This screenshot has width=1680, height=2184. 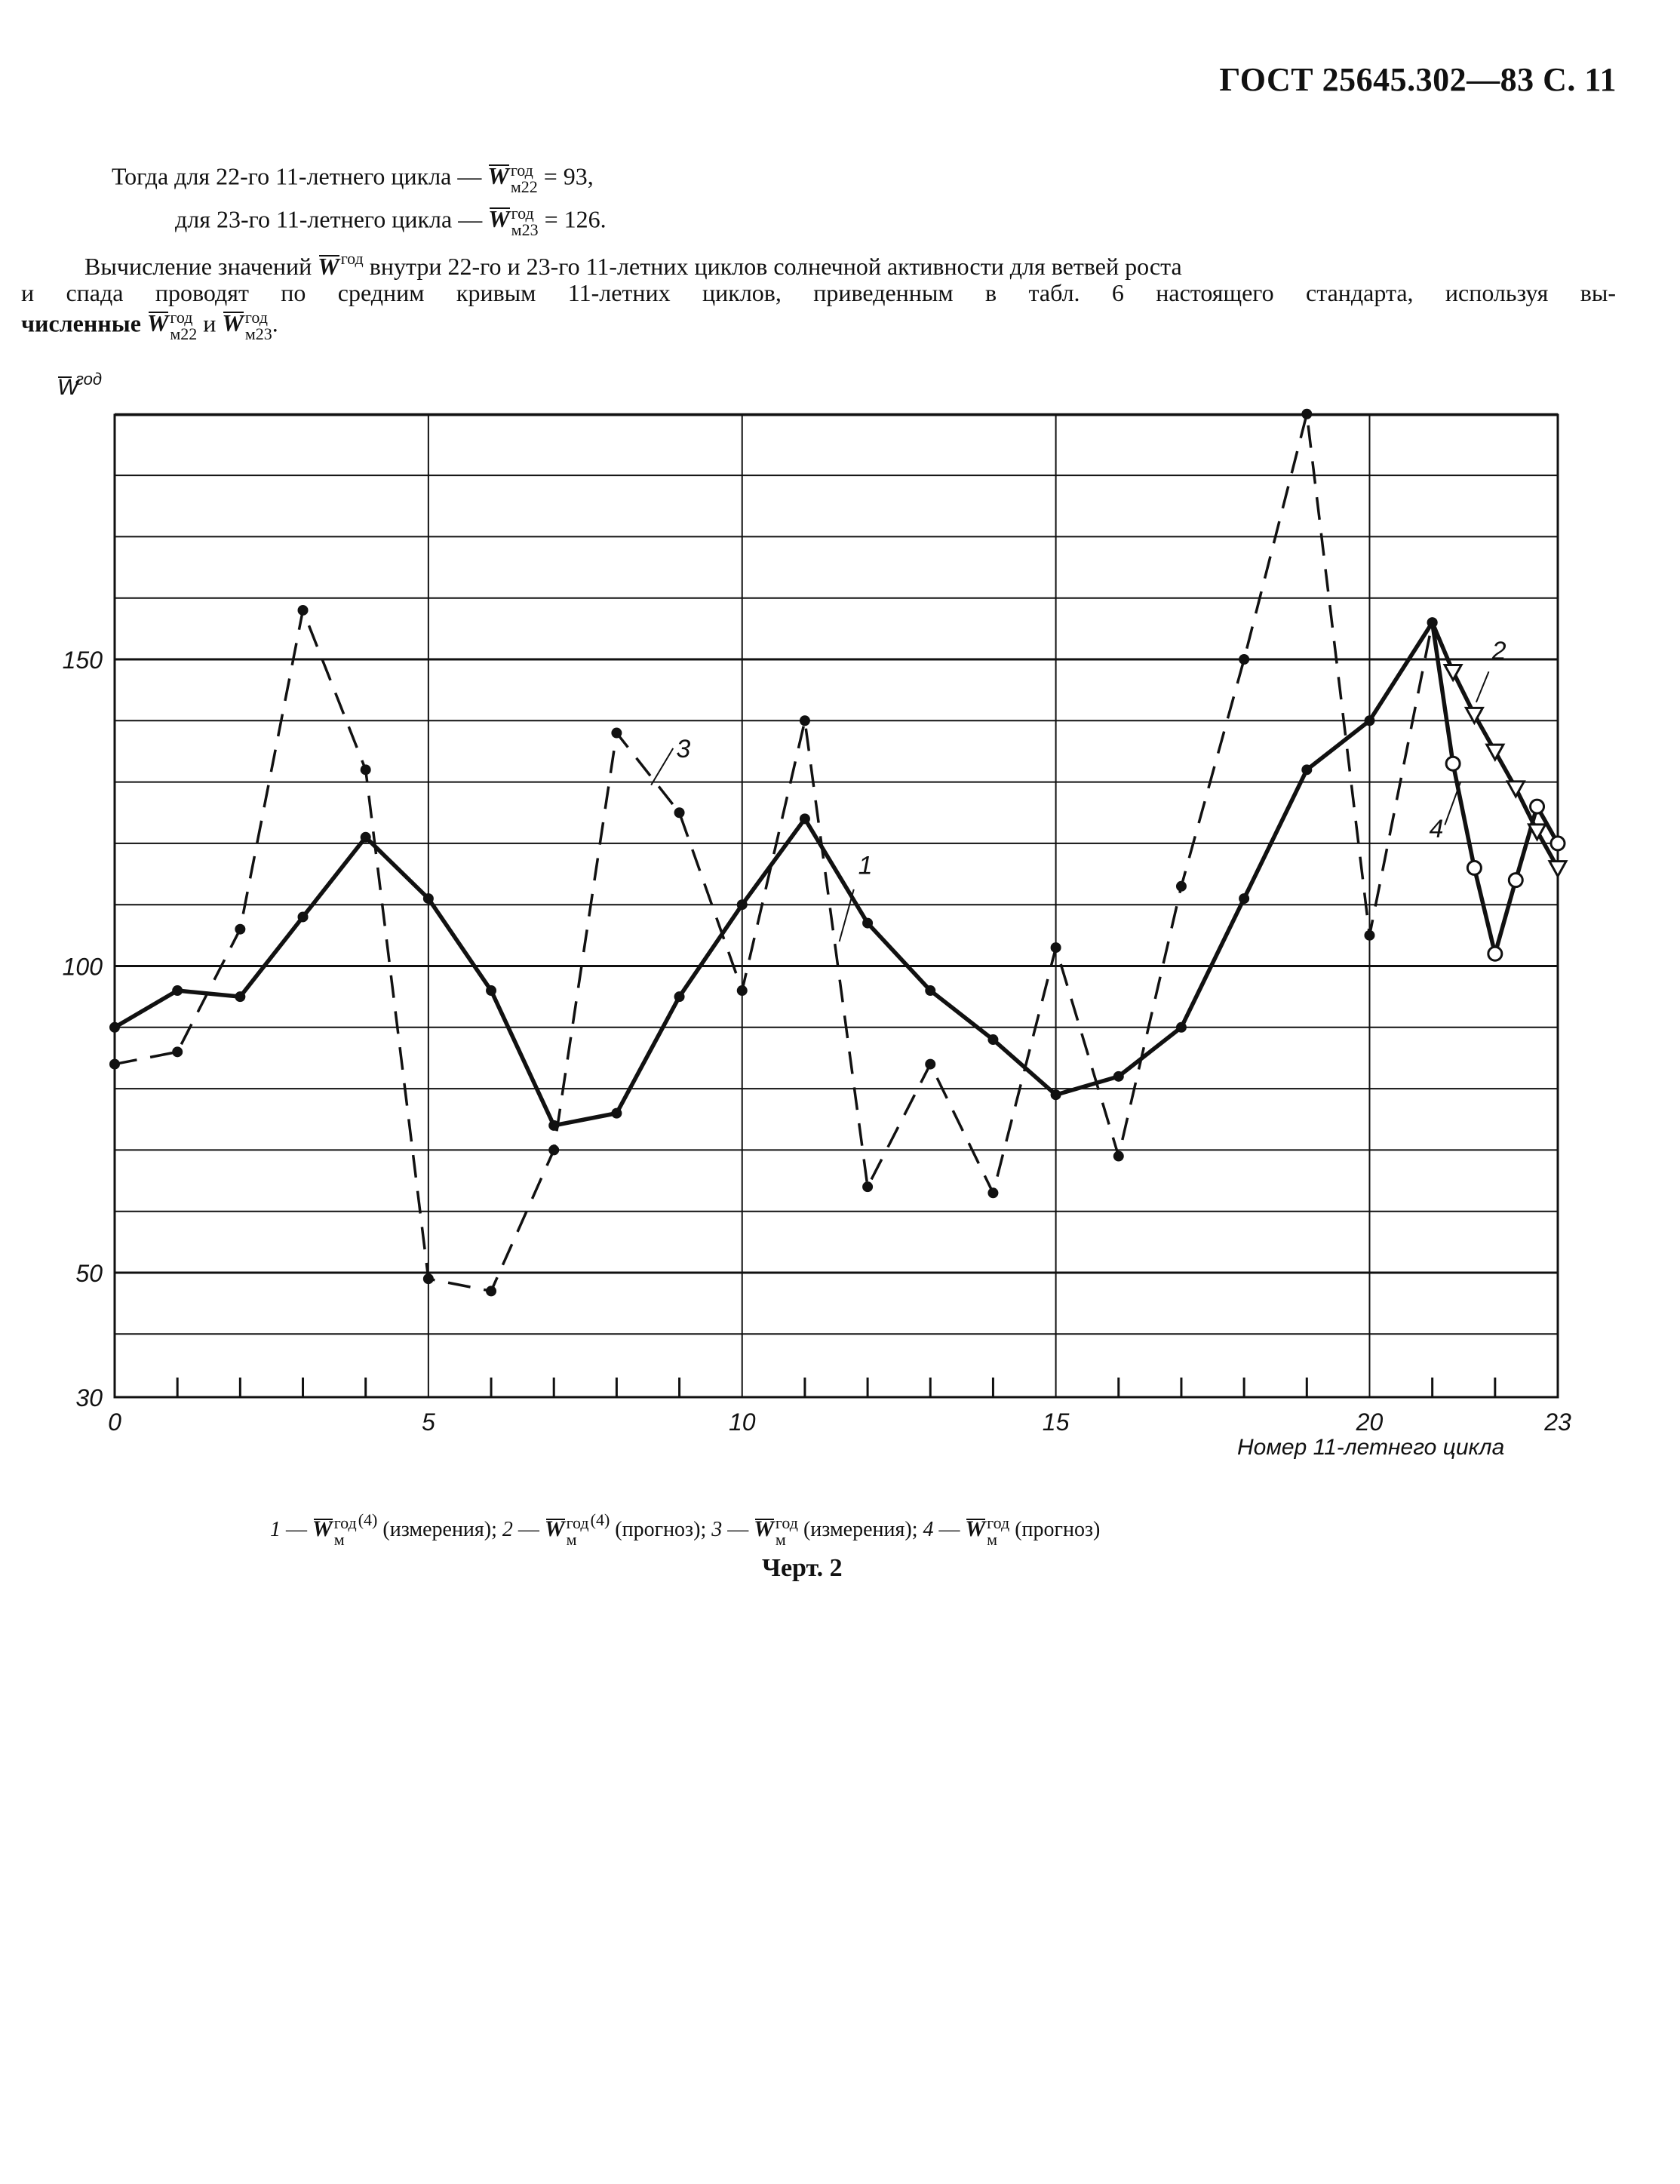 I want to click on line2-value: = 126., so click(x=575, y=219).